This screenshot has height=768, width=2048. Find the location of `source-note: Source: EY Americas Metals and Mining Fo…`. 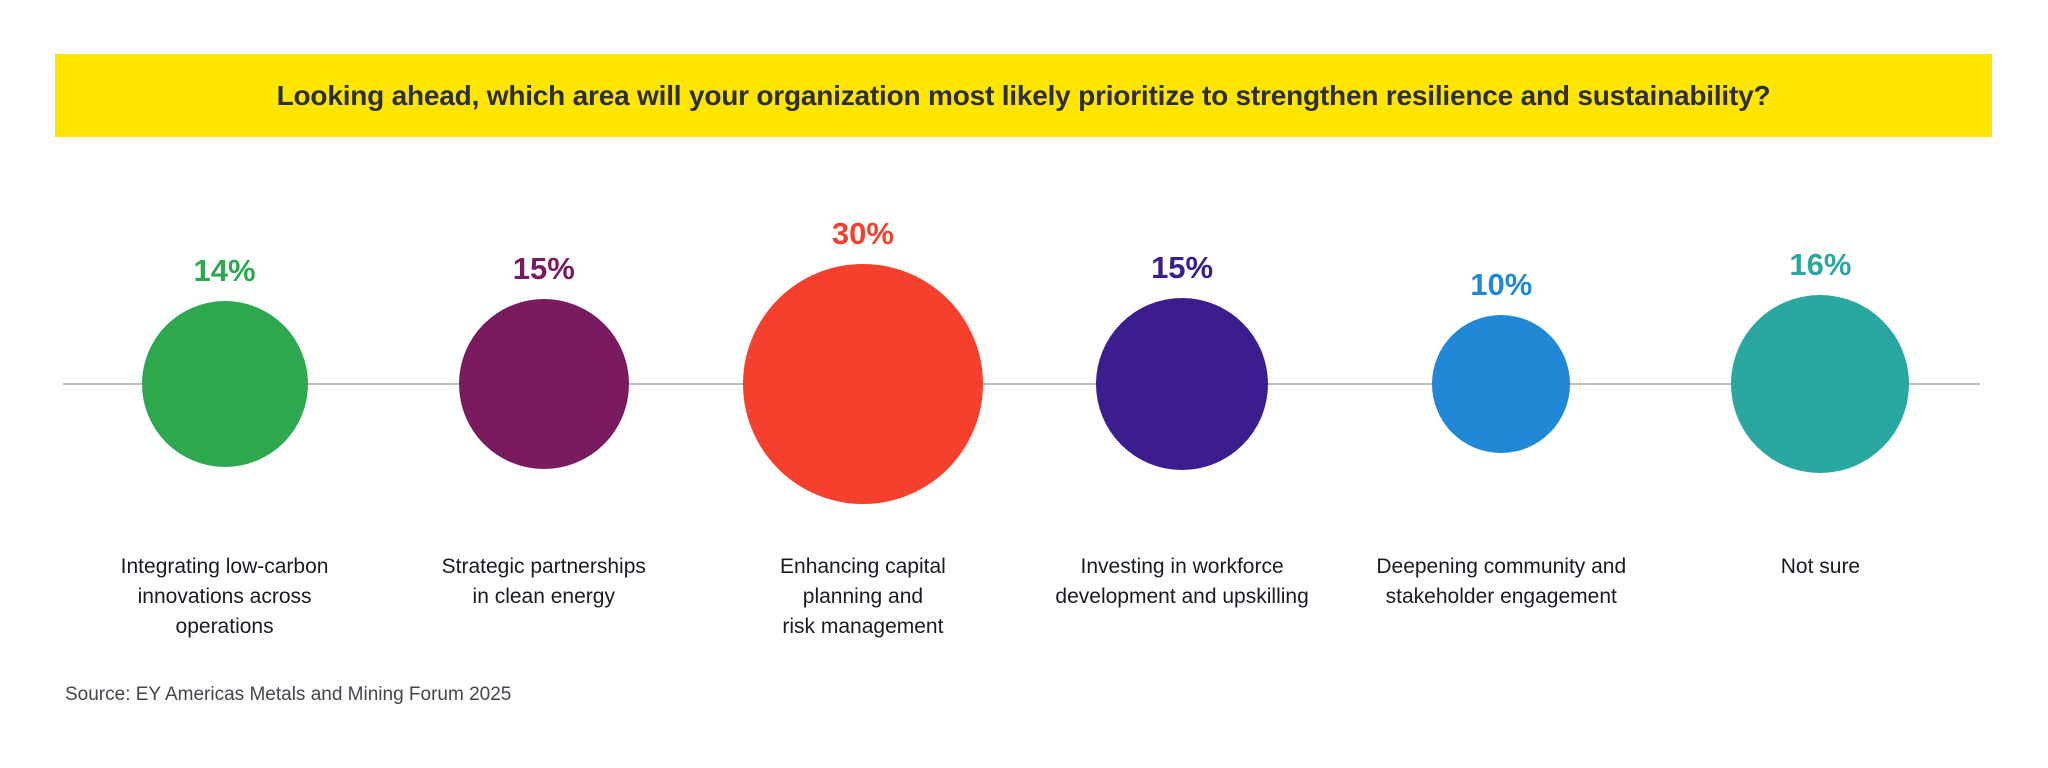

source-note: Source: EY Americas Metals and Mining Fo… is located at coordinates (288, 694).